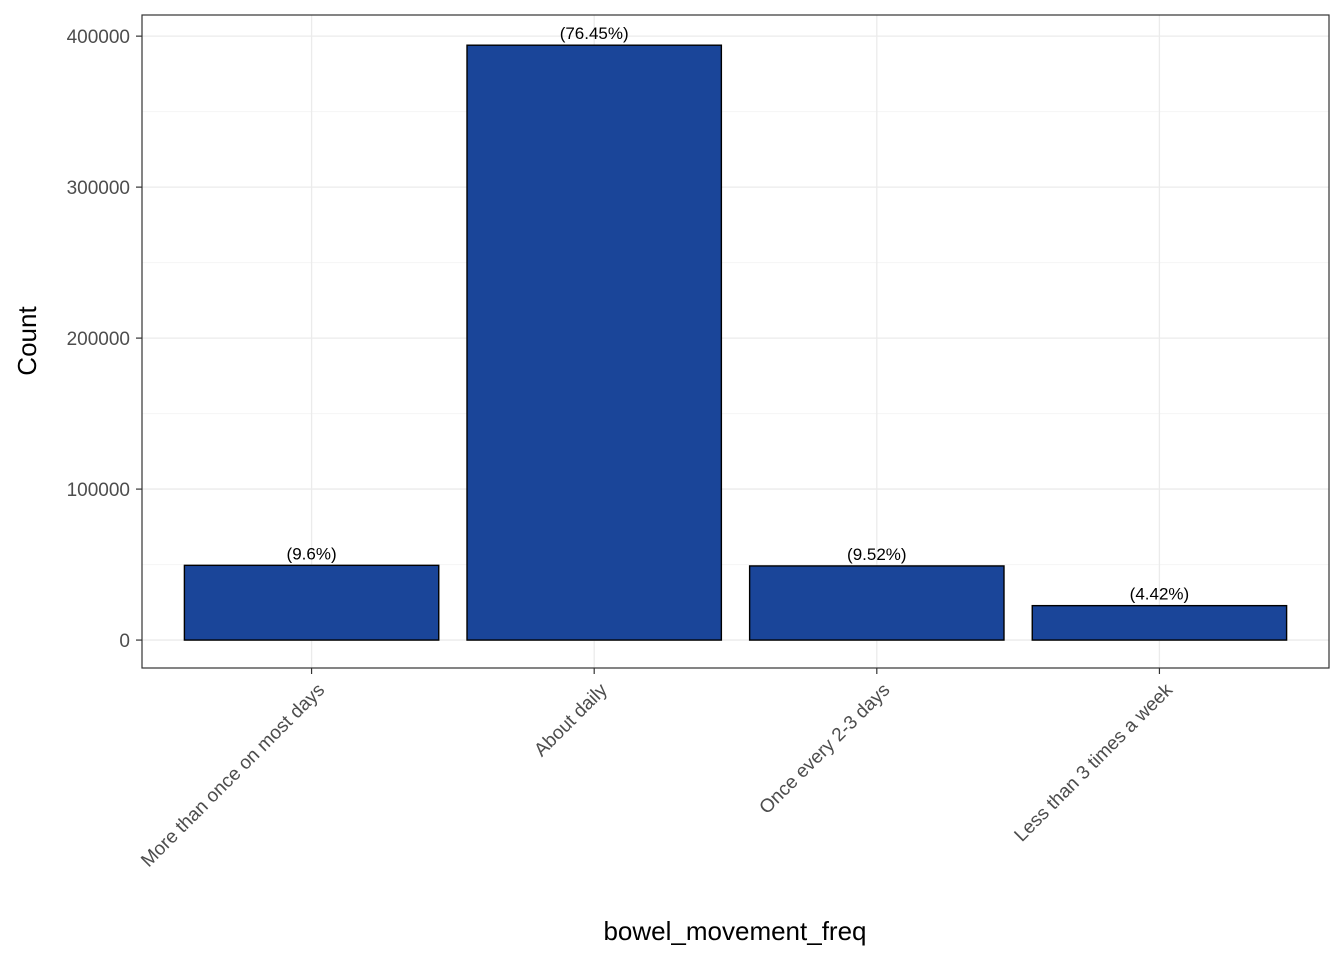 This screenshot has height=960, width=1344. Describe the element at coordinates (27, 341) in the screenshot. I see `y-axis-title: Count` at that location.